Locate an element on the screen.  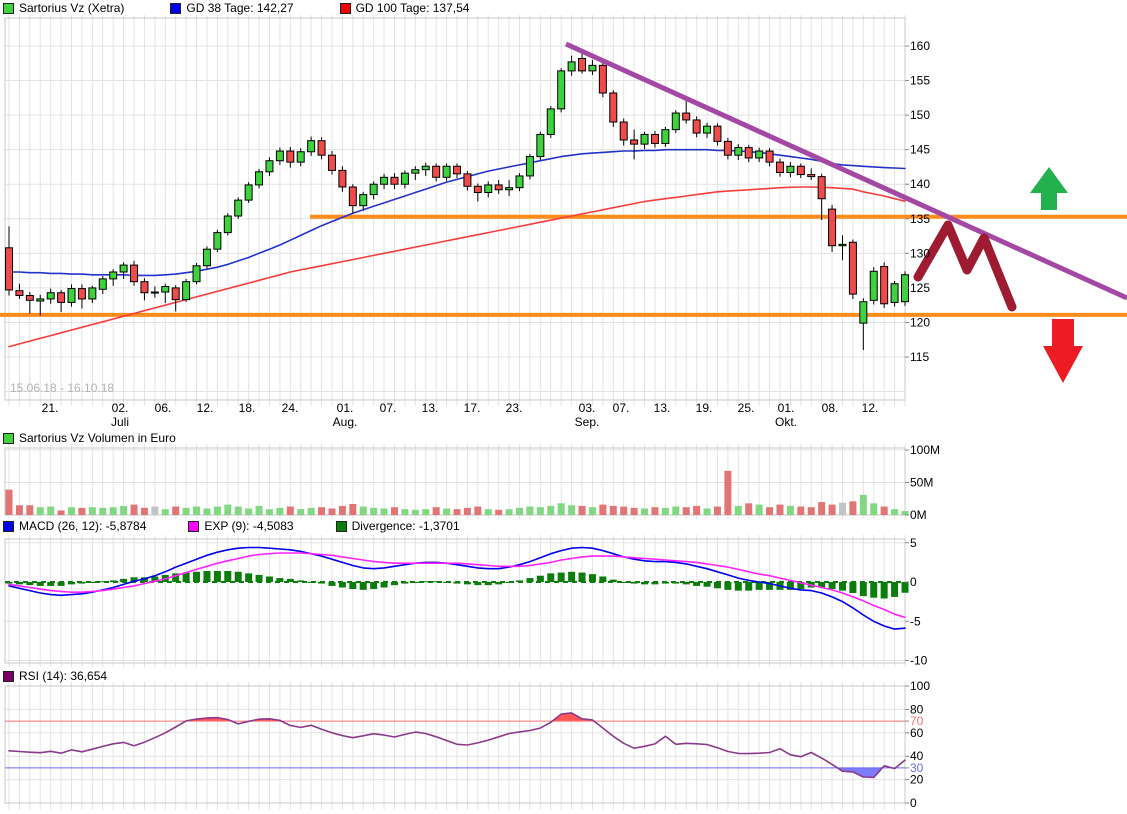
svg-text: 20 is located at coordinates (917, 780).